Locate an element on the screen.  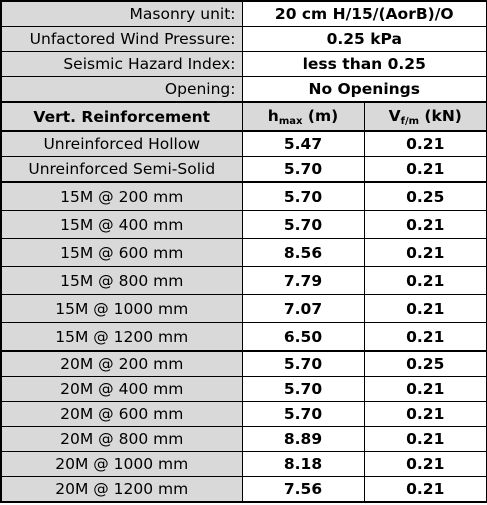
table-row: 15M @ 400 mm 5.70 0.21 is located at coordinates (243, 224).